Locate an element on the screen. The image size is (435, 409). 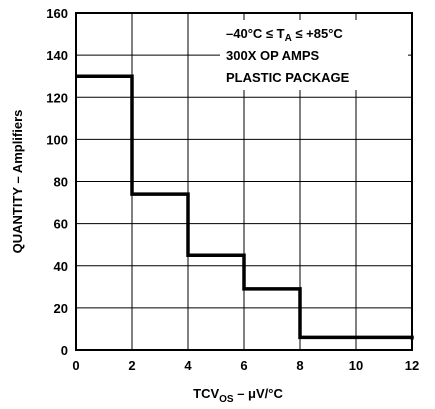
annotation-package: PLASTIC PACKAGE is located at coordinates (288, 77).